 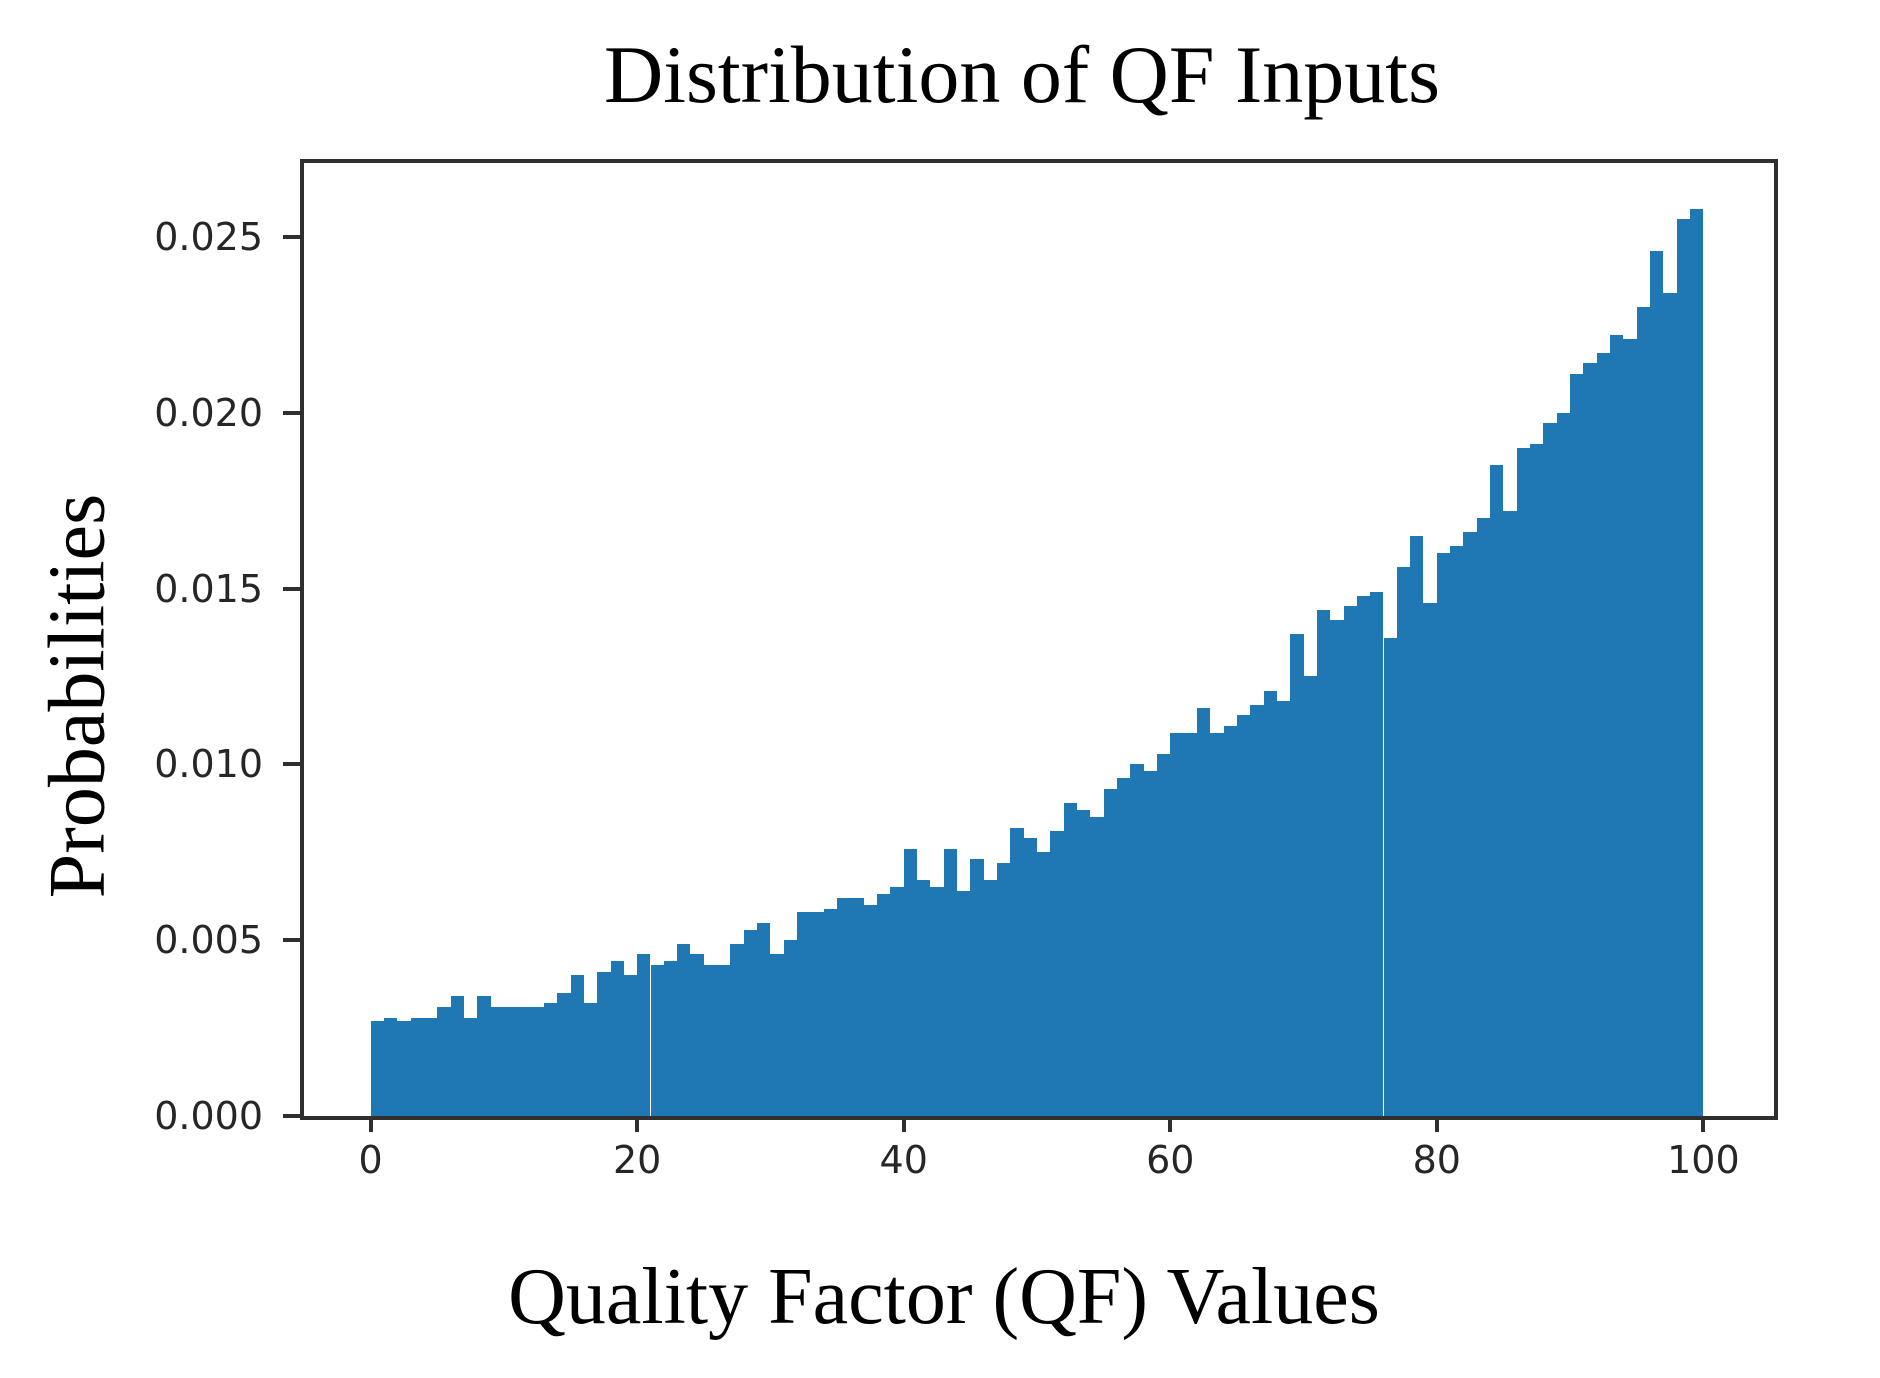 What do you see at coordinates (1170, 1160) in the screenshot?
I see `x-tick-label: 60` at bounding box center [1170, 1160].